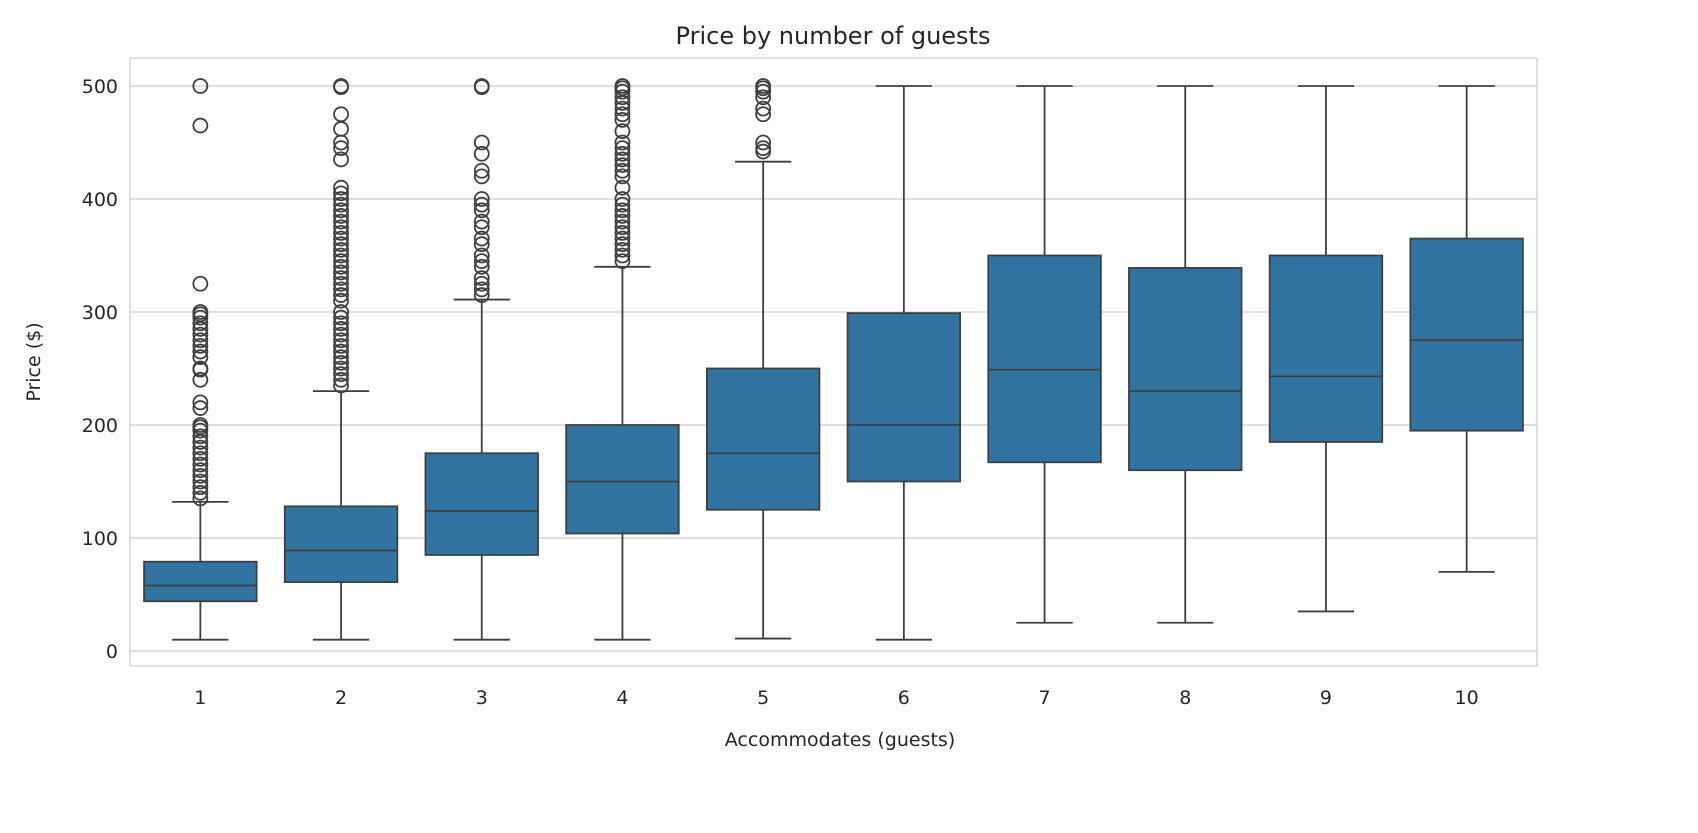 The height and width of the screenshot is (833, 1698). Describe the element at coordinates (34, 361) in the screenshot. I see `y-axis-label: Price ($)` at that location.